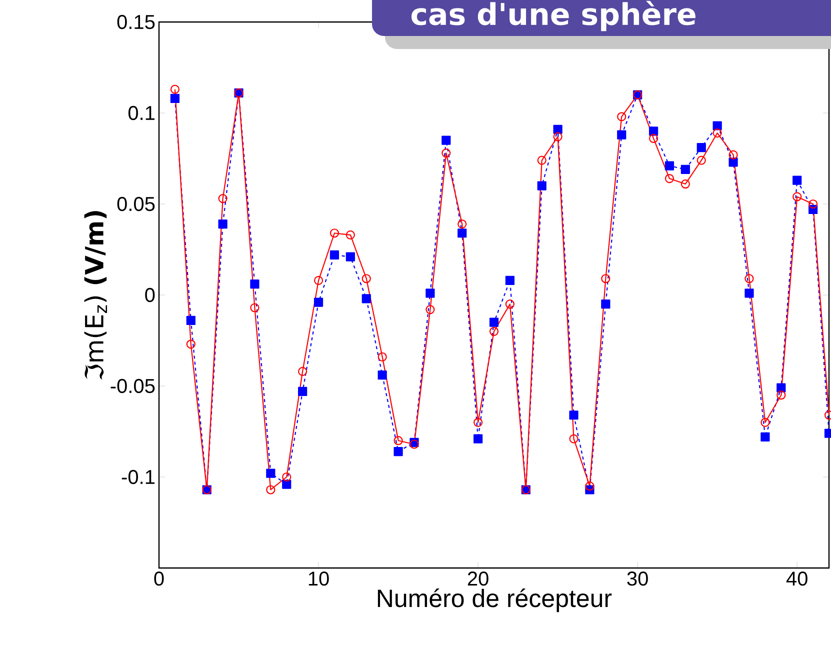 This screenshot has width=831, height=649. What do you see at coordinates (138, 477) in the screenshot?
I see `y-tick-label: -0.1` at bounding box center [138, 477].